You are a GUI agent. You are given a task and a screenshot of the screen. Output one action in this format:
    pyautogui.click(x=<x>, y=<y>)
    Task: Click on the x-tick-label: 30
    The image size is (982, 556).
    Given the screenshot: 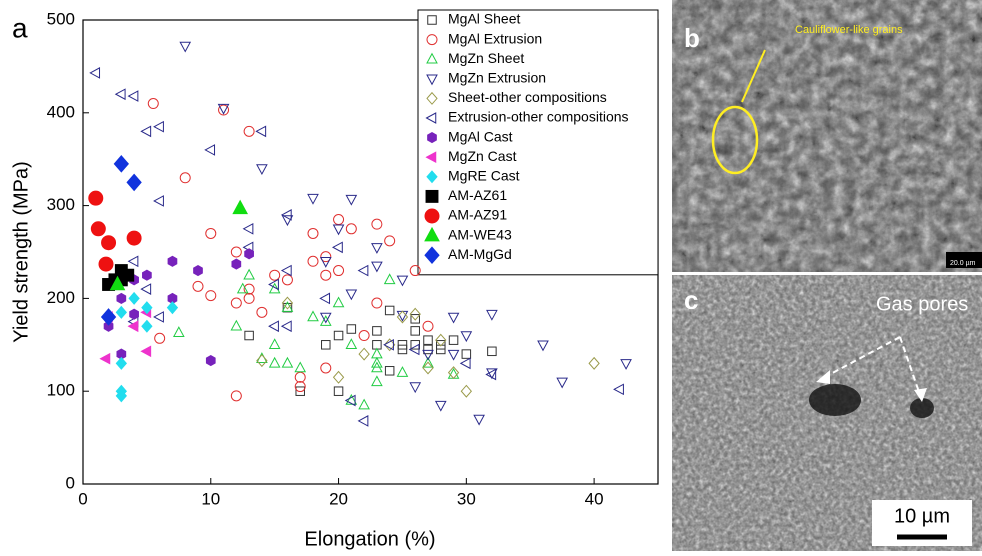 What is the action you would take?
    pyautogui.click(x=466, y=498)
    